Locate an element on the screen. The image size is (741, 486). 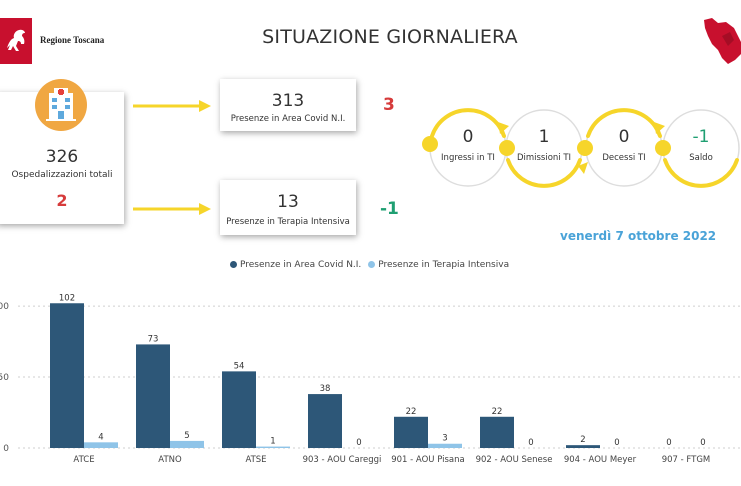
covid-ward-delta: 3 is located at coordinates (389, 105).